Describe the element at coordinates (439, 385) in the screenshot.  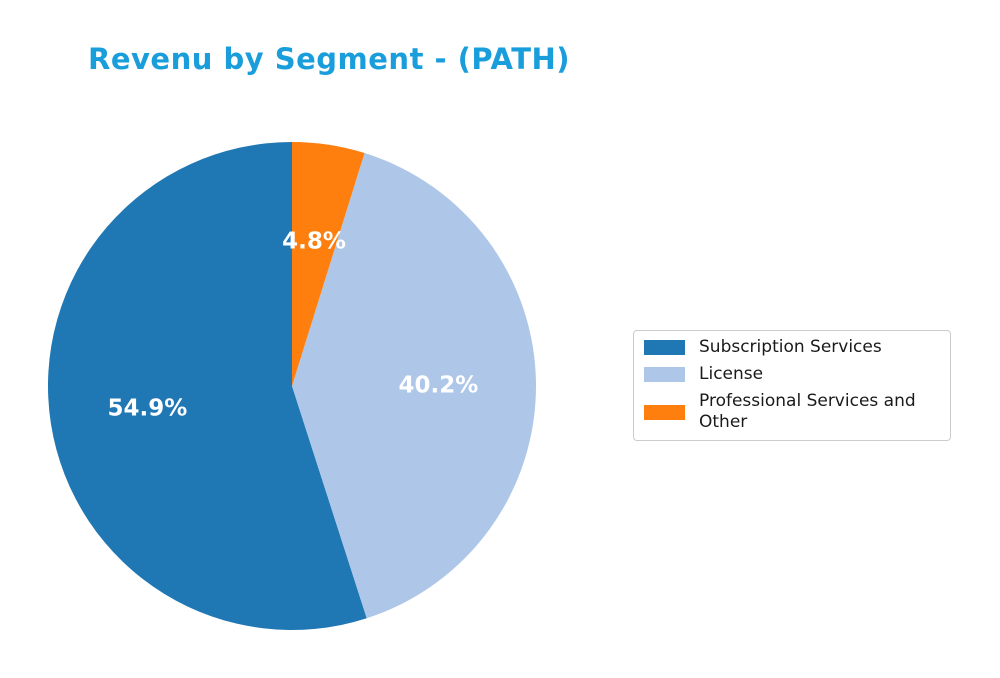
I see `pct-label-license: 40.2%` at that location.